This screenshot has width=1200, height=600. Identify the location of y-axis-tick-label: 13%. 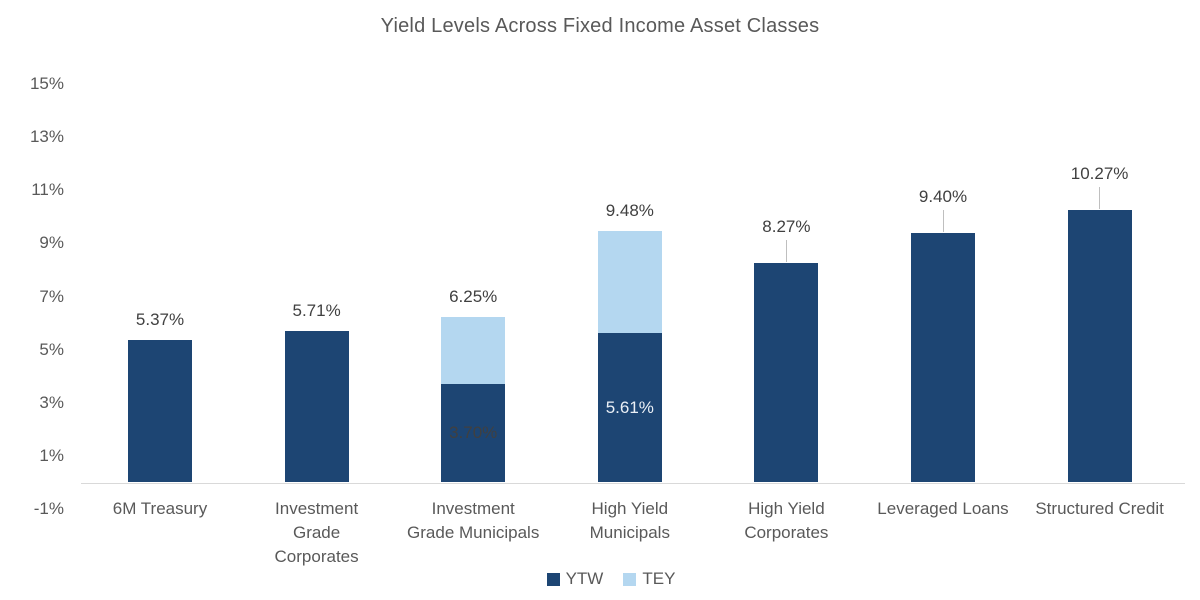
(46, 137).